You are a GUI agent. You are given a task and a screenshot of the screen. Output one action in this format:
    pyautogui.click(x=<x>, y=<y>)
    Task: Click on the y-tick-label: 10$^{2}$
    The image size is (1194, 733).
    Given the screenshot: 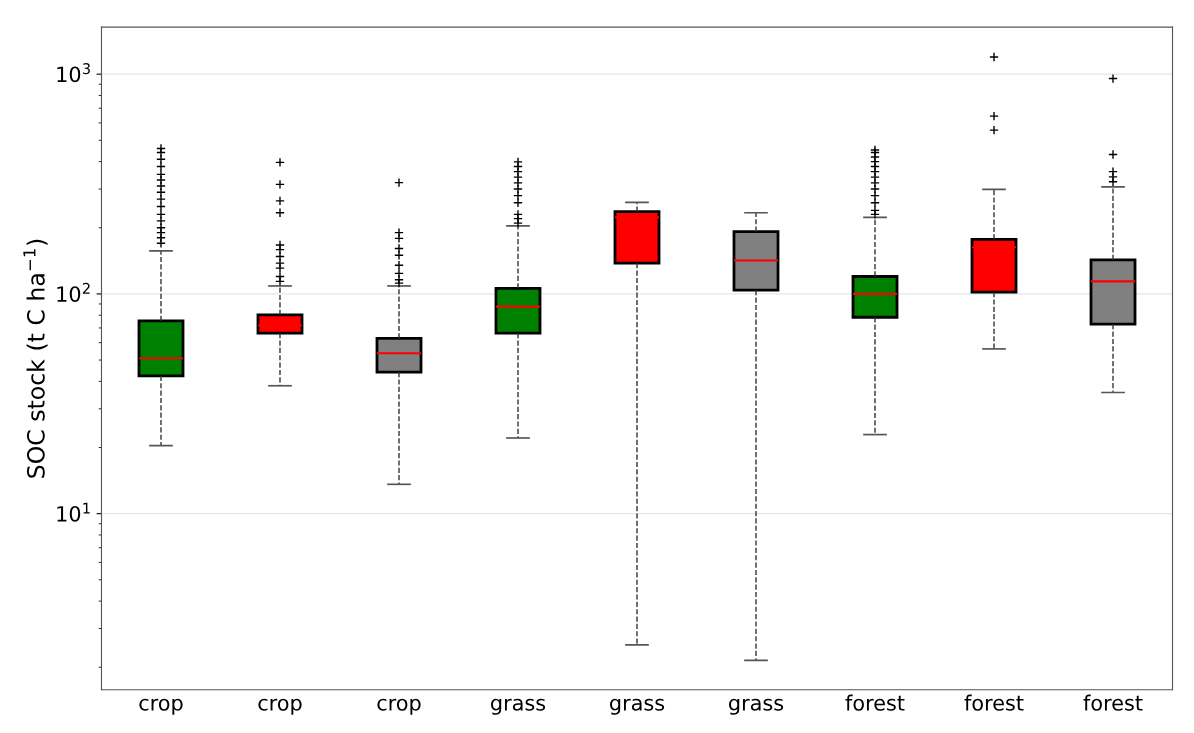 What is the action you would take?
    pyautogui.click(x=73, y=292)
    